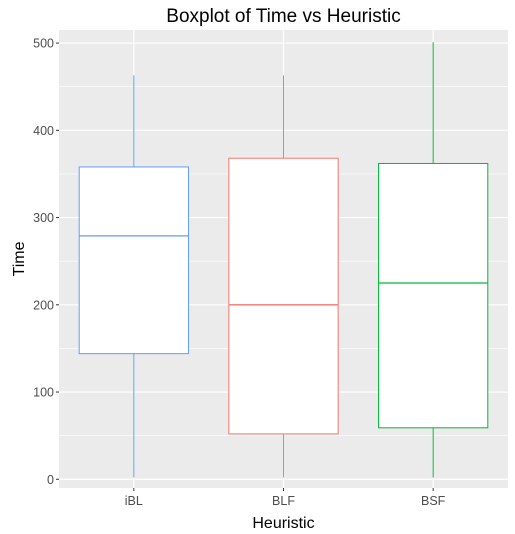 The width and height of the screenshot is (515, 534). Describe the element at coordinates (19, 258) in the screenshot. I see `y-axis-label: Time` at that location.